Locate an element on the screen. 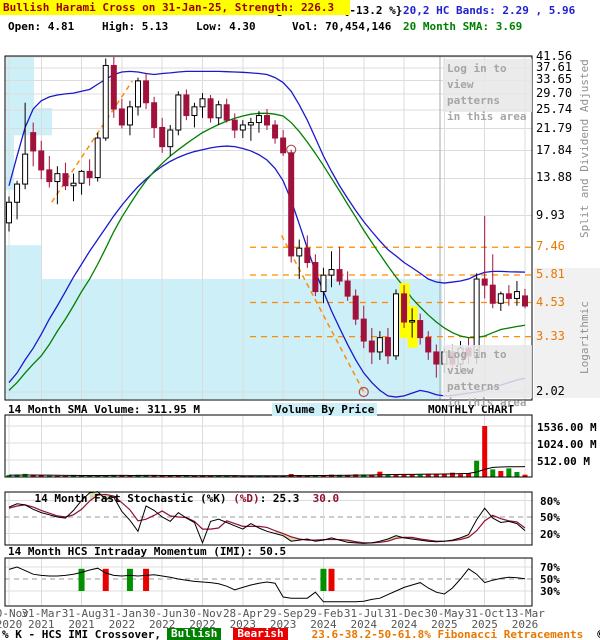 The height and width of the screenshot is (640, 600). imi-scale-label: 50% is located at coordinates (550, 579).